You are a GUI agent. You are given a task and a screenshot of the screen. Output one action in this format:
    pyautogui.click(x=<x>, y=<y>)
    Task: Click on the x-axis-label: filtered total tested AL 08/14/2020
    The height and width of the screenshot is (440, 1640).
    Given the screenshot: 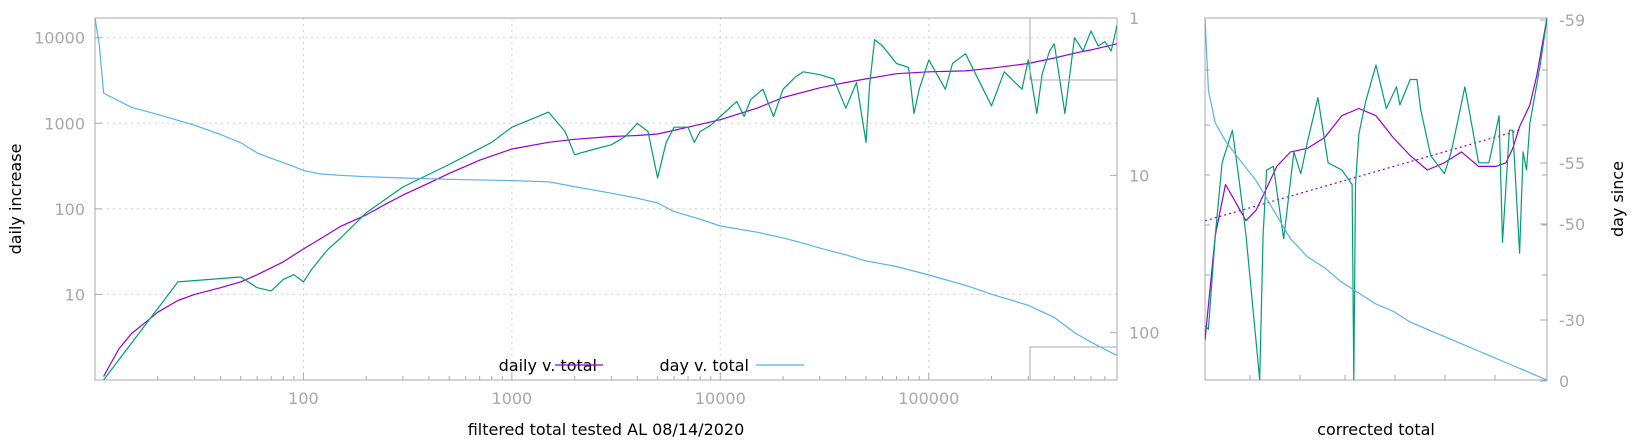 What is the action you would take?
    pyautogui.click(x=606, y=429)
    